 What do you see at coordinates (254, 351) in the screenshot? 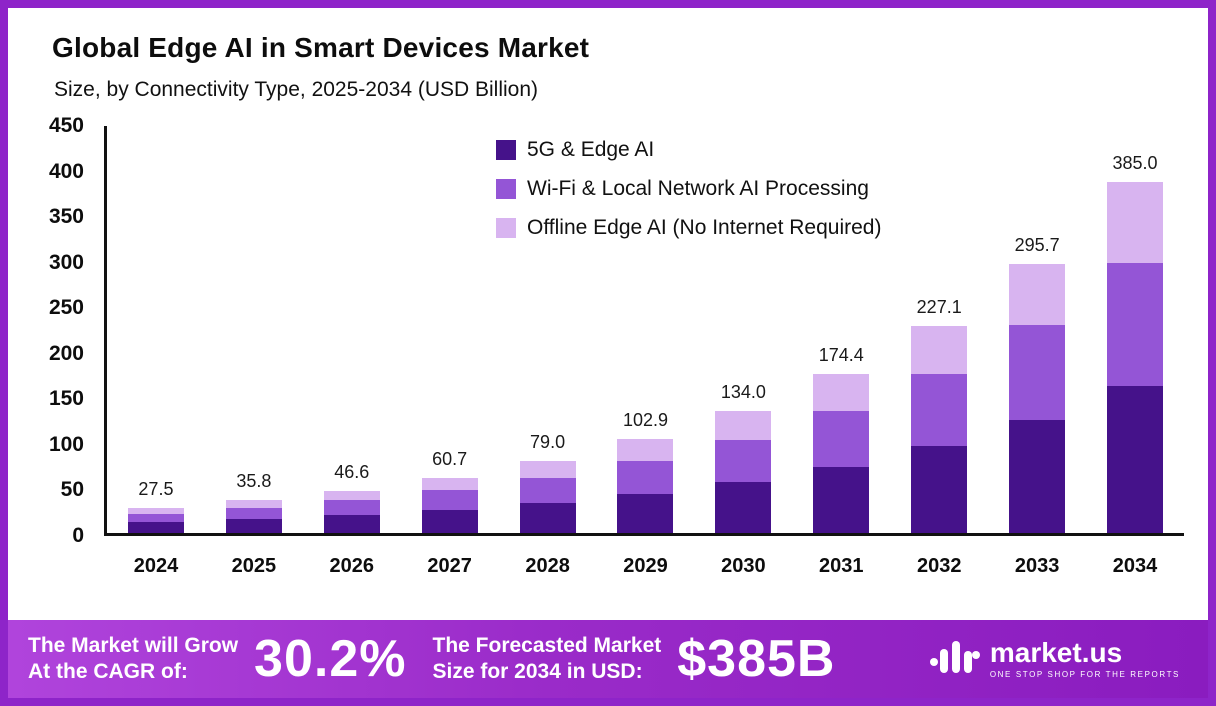
I see `bar-column-2025: 35.8 2025` at bounding box center [254, 351].